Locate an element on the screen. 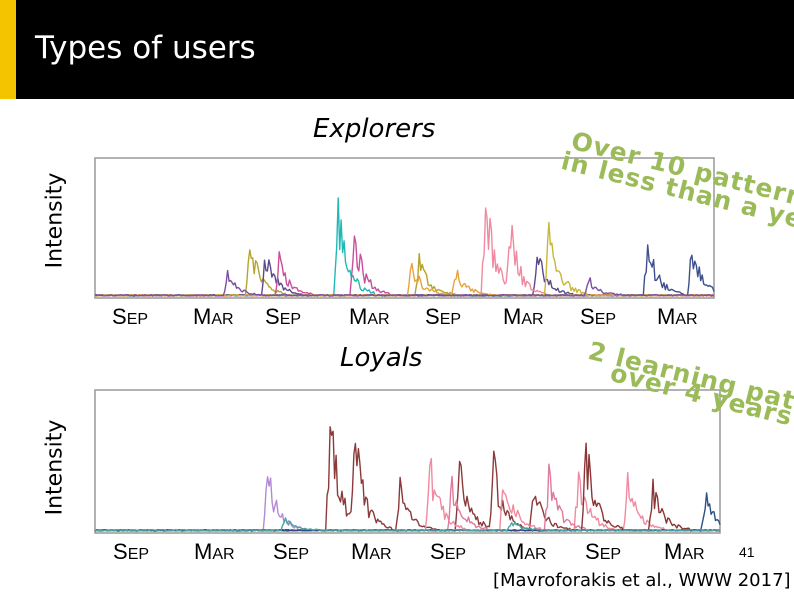 The image size is (794, 595). loyals-chart-title: Loyals is located at coordinates (381, 358).